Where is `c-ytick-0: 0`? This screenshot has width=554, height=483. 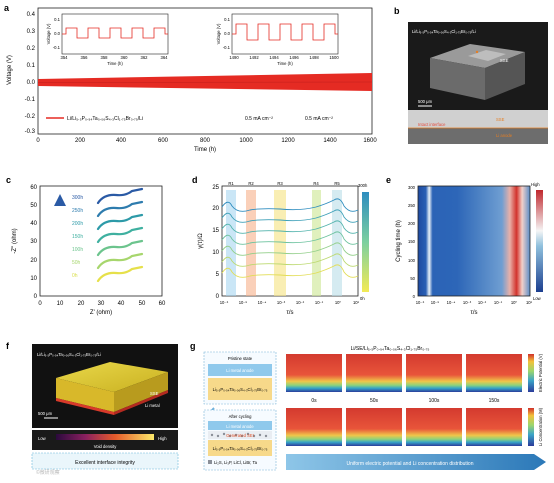 c-ytick-0: 0 is located at coordinates (36, 297).